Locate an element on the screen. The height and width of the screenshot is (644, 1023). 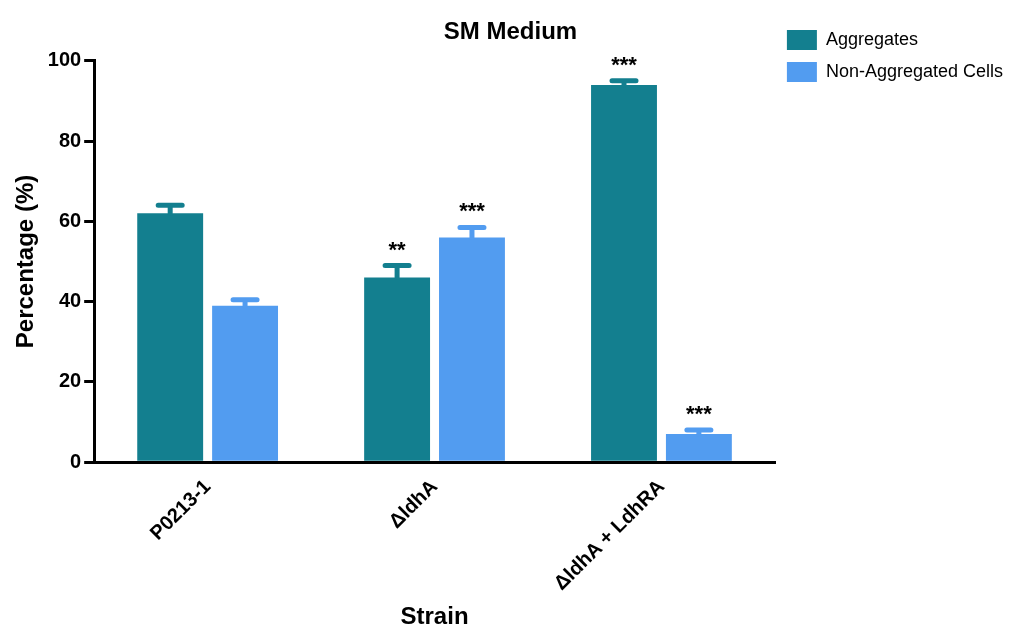
y-tick-label: 0 is located at coordinates (76, 460).